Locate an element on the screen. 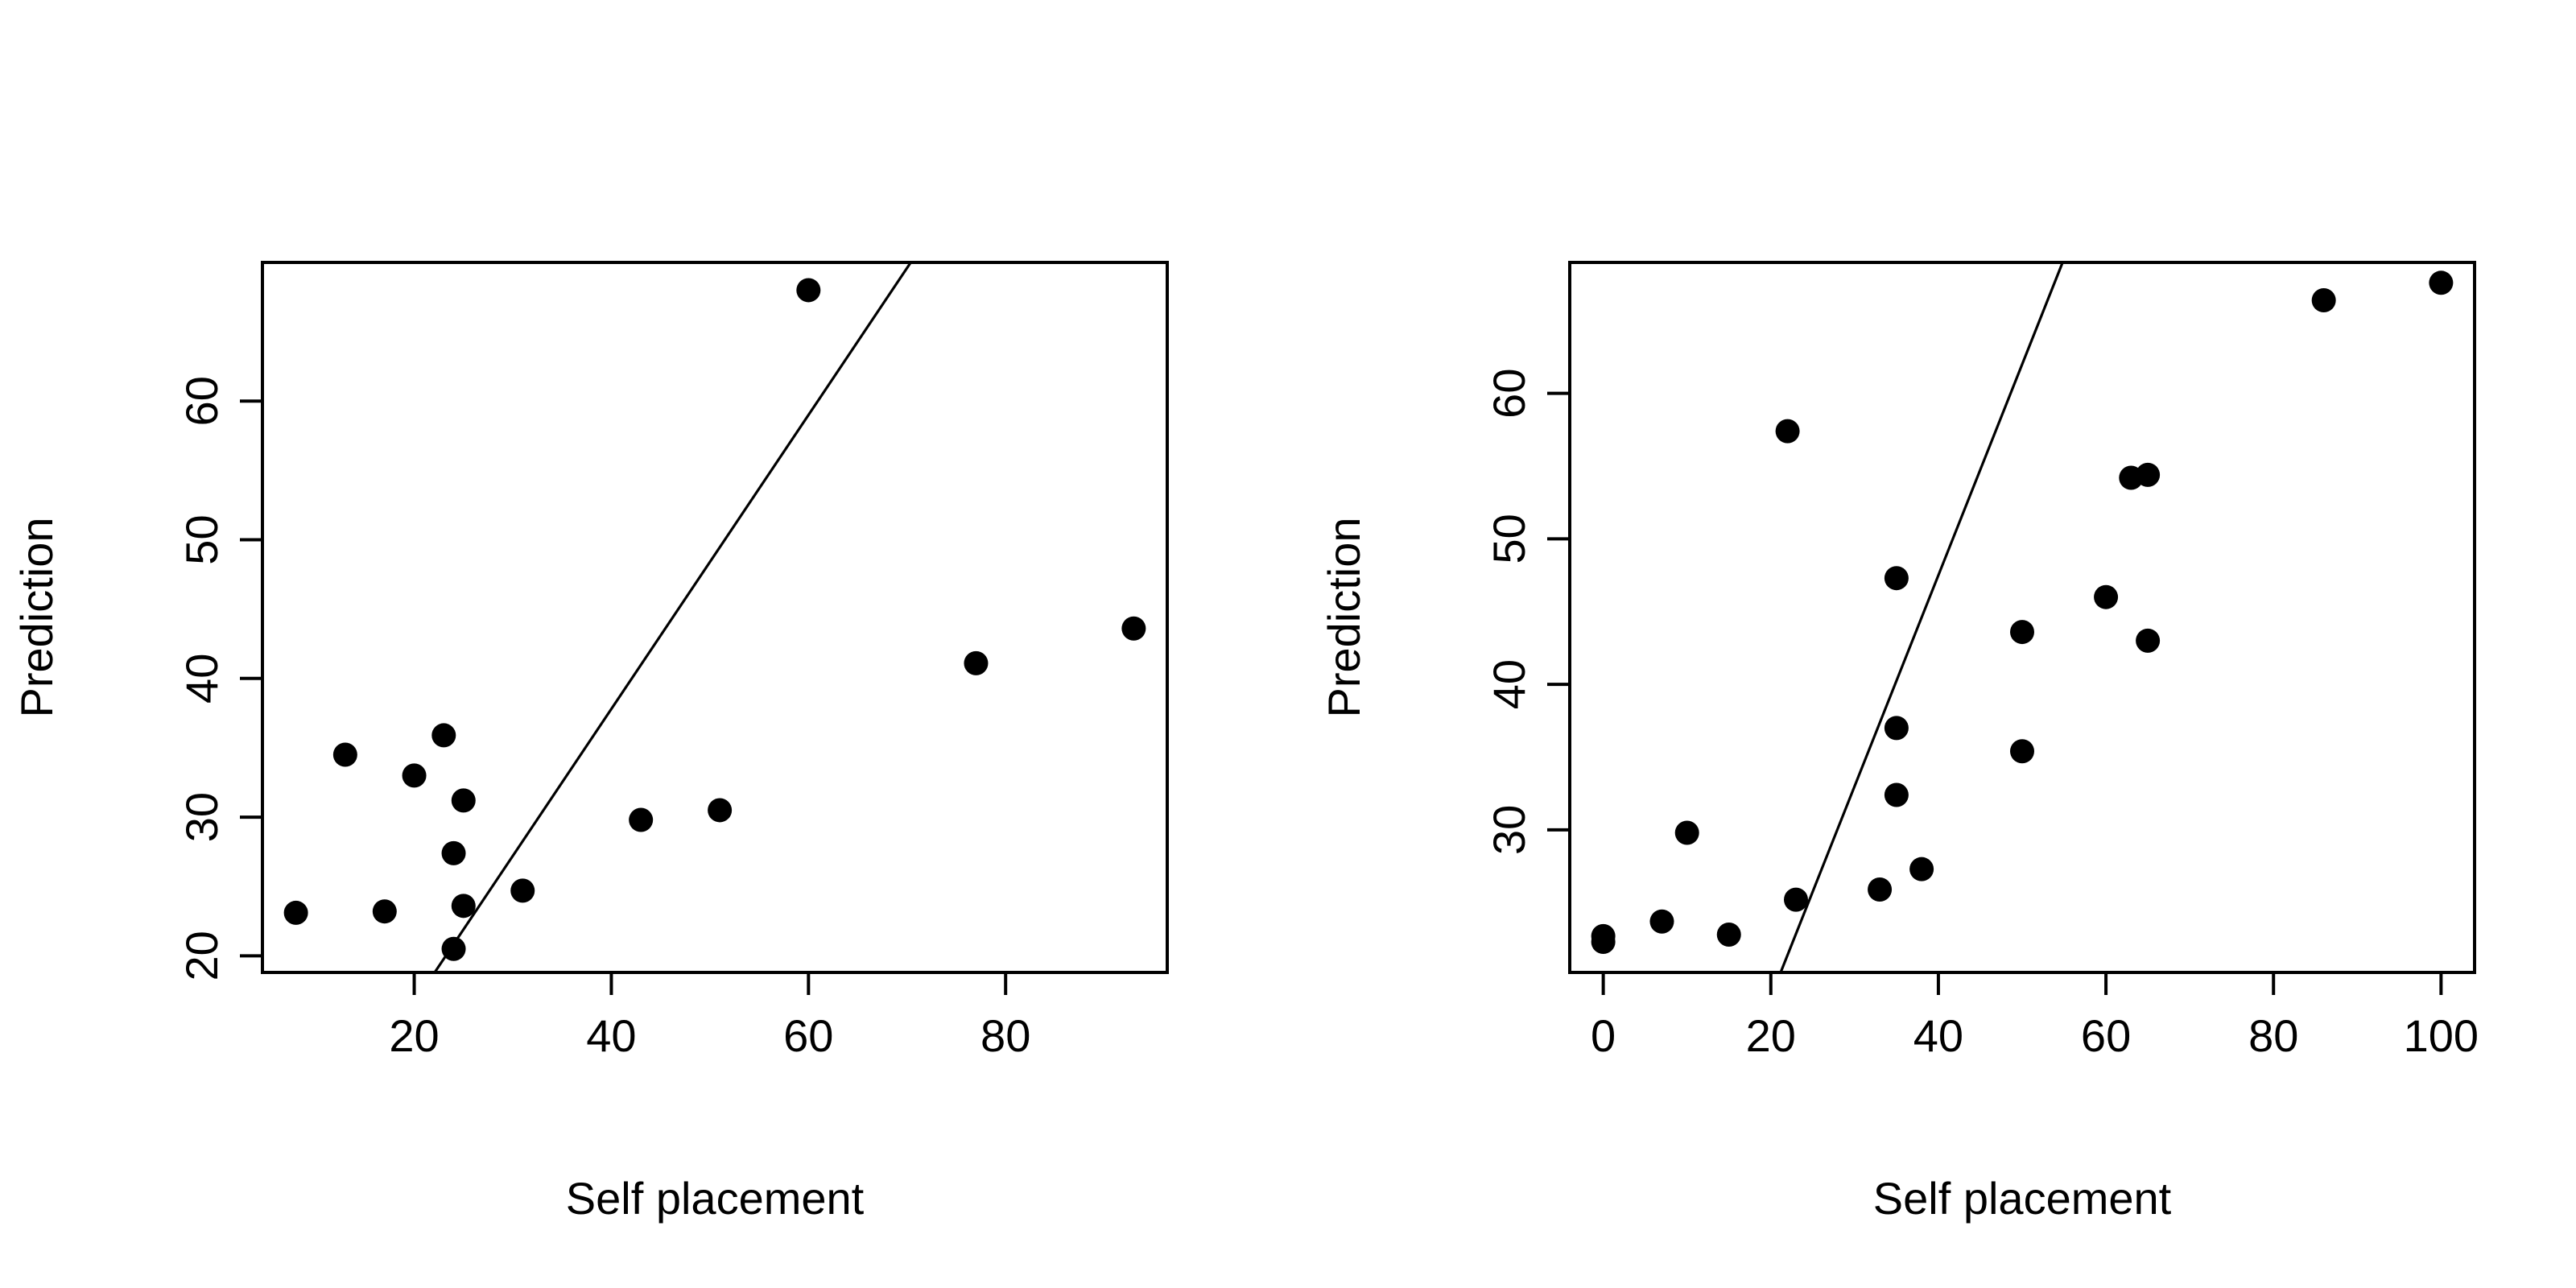  left-x-axis-label: Self placement is located at coordinates (715, 1198).